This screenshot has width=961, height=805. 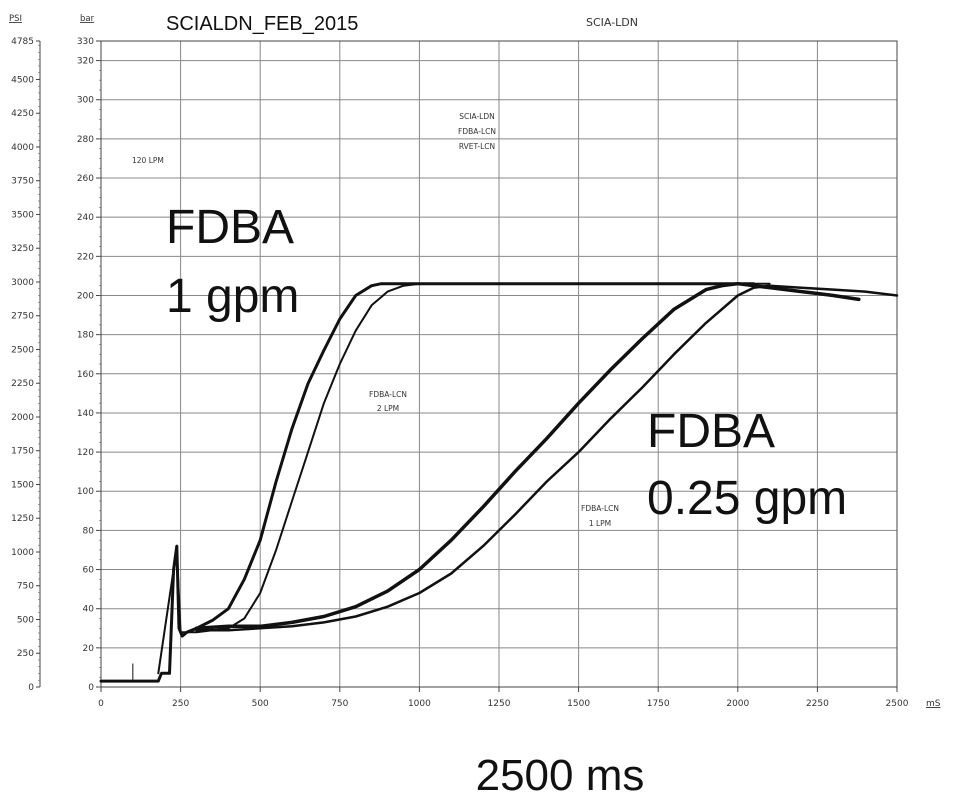 I want to click on psi-tick-label: 500, so click(x=25, y=620).